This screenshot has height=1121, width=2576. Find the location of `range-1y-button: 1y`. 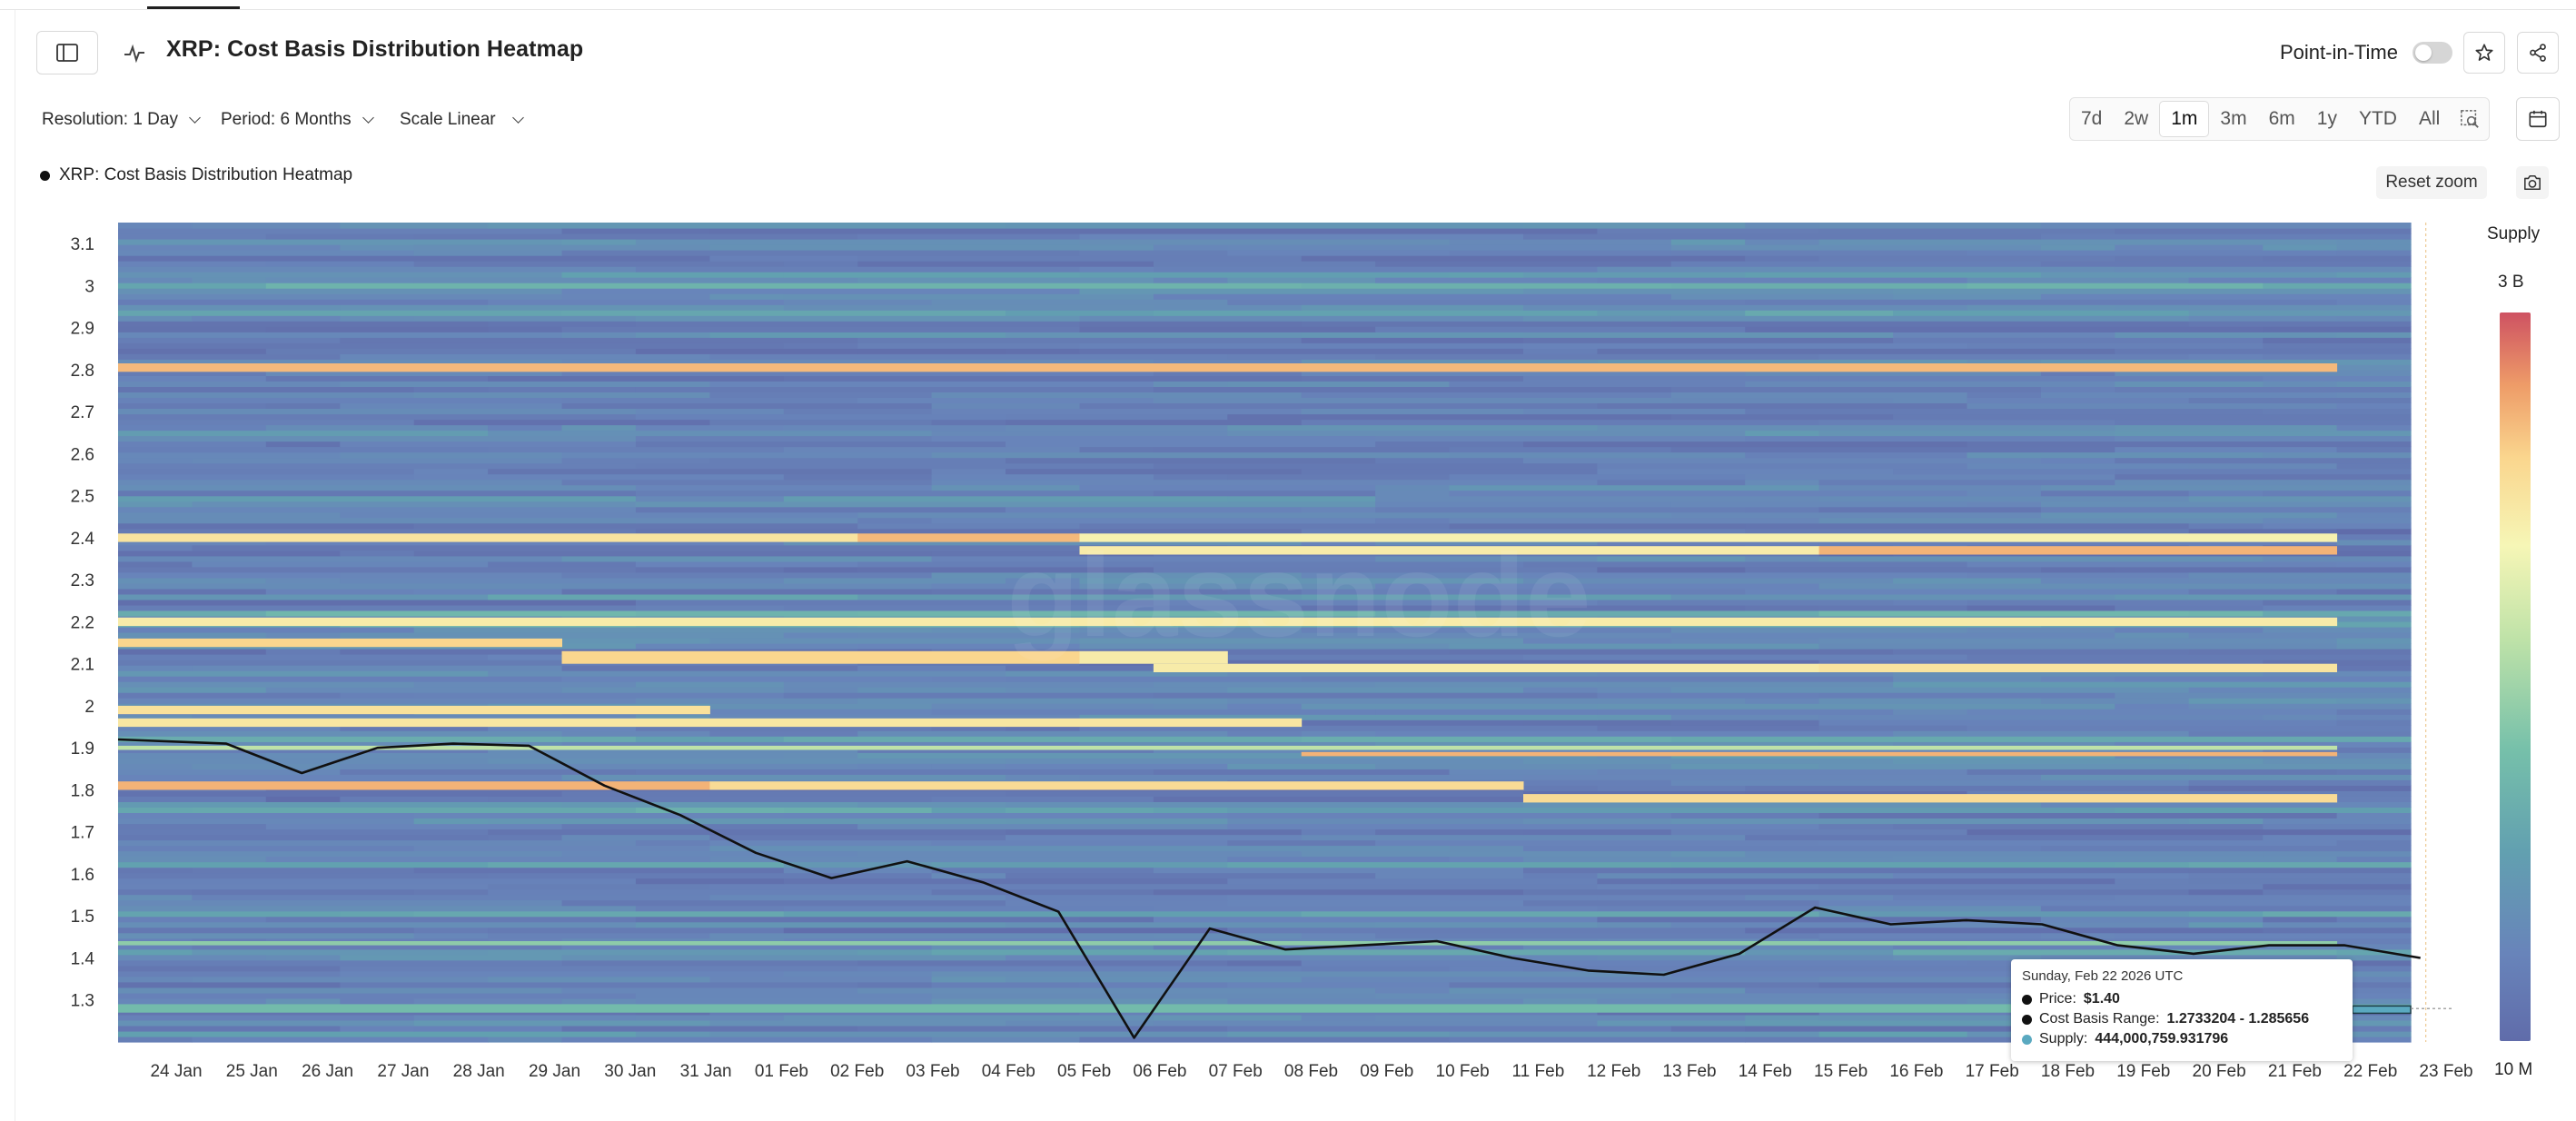

range-1y-button: 1y is located at coordinates (2326, 118).